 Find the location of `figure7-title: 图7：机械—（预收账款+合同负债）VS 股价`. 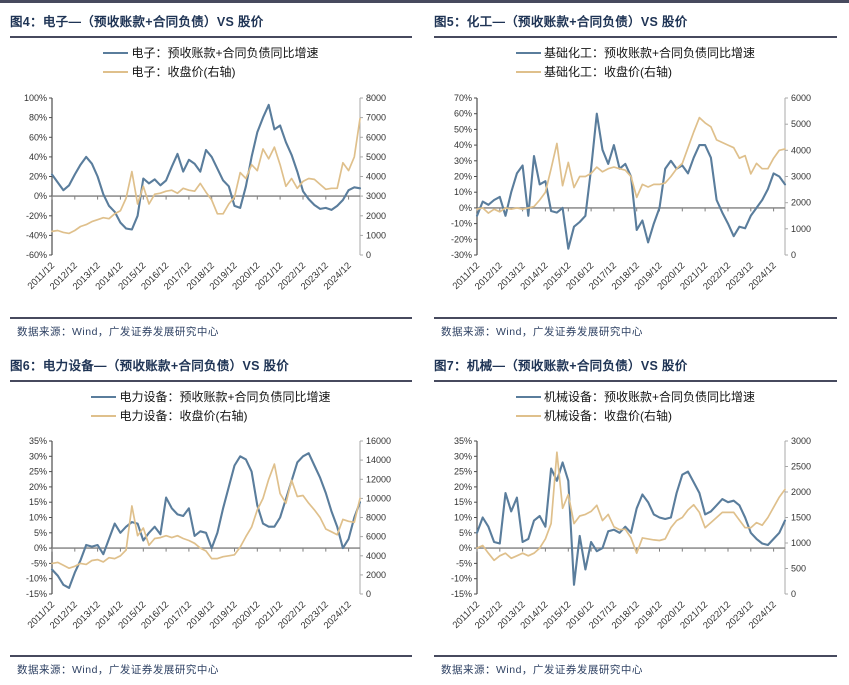

figure7-title: 图7：机械—（预收账款+合同负债）VS 股价 is located at coordinates (635, 366).